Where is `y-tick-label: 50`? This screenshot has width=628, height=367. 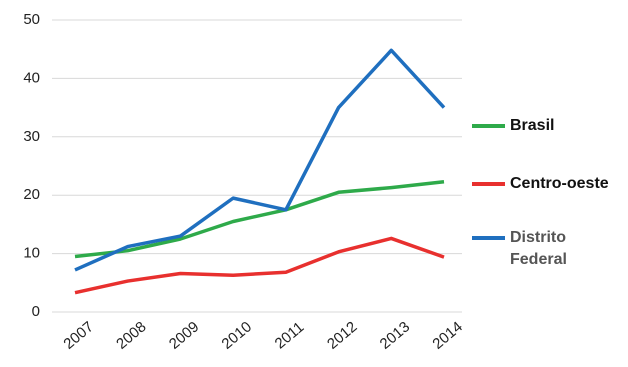 y-tick-label: 50 is located at coordinates (31, 19).